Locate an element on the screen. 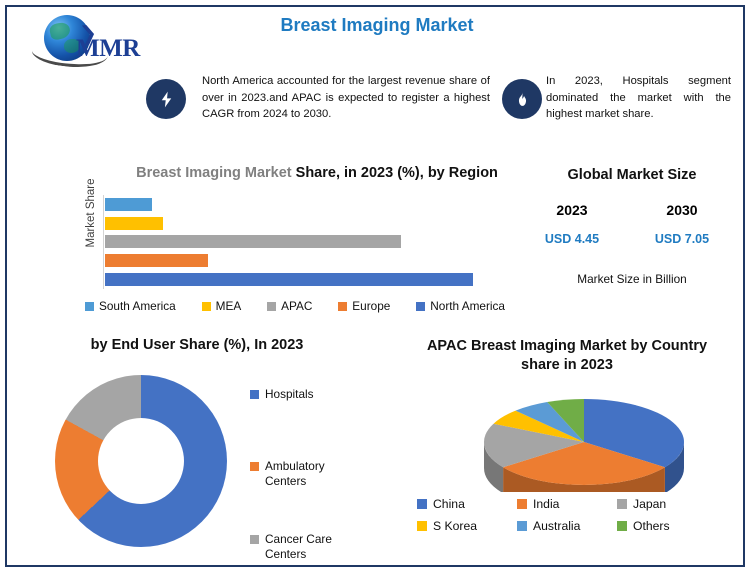 This screenshot has width=750, height=572. pie-slice-japan is located at coordinates (534, 445).